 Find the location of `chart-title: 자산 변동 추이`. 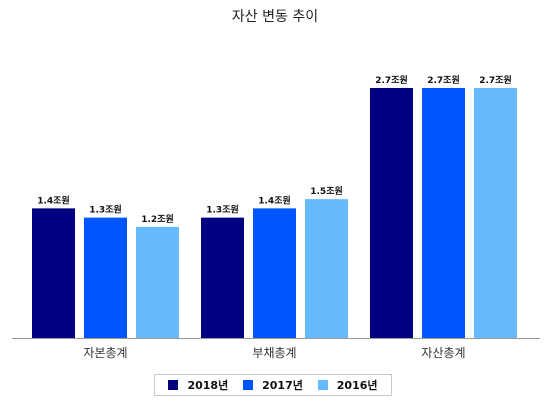

chart-title: 자산 변동 추이 is located at coordinates (275, 17).